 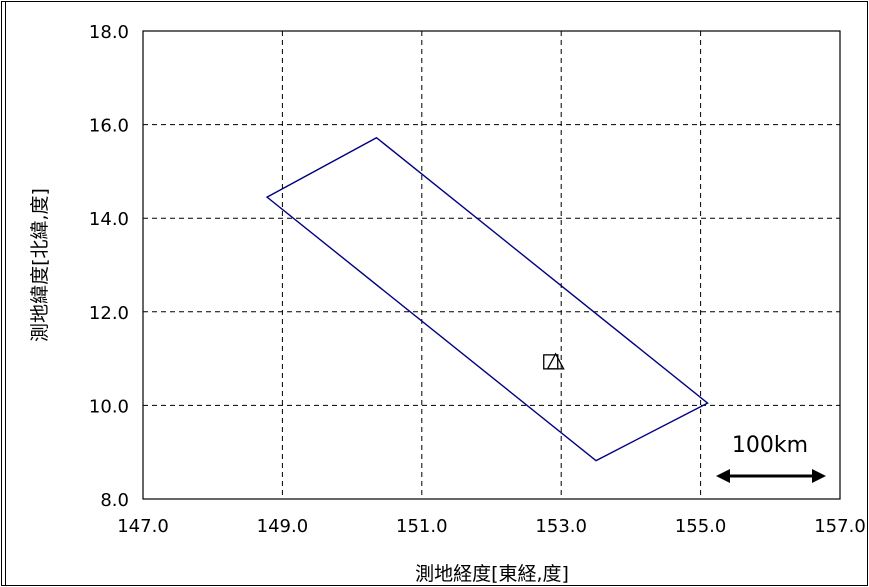 I want to click on scale-bar-arrow-left, so click(x=723, y=476).